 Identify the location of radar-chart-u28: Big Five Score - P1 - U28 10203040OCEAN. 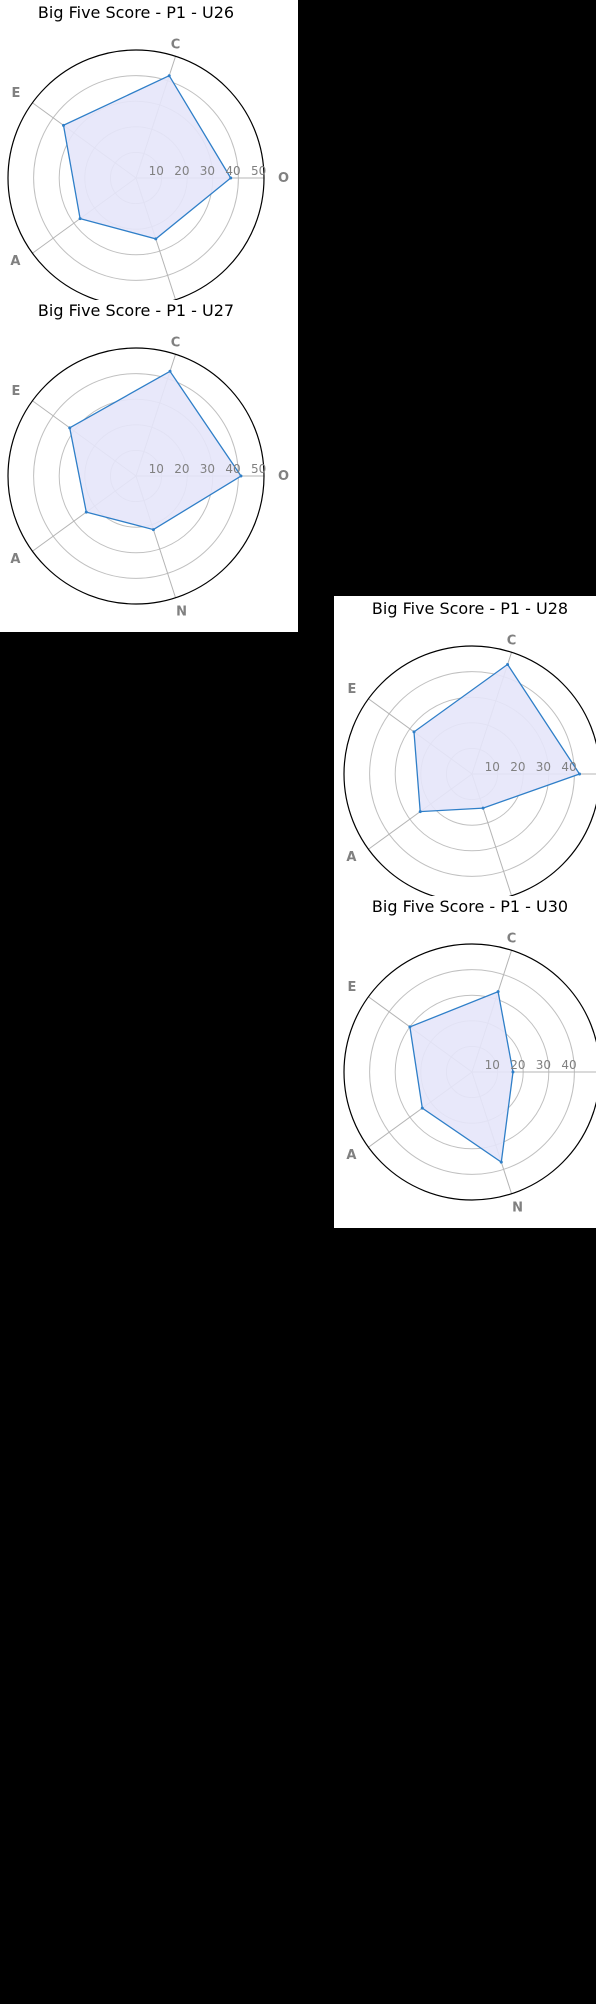
(465, 746).